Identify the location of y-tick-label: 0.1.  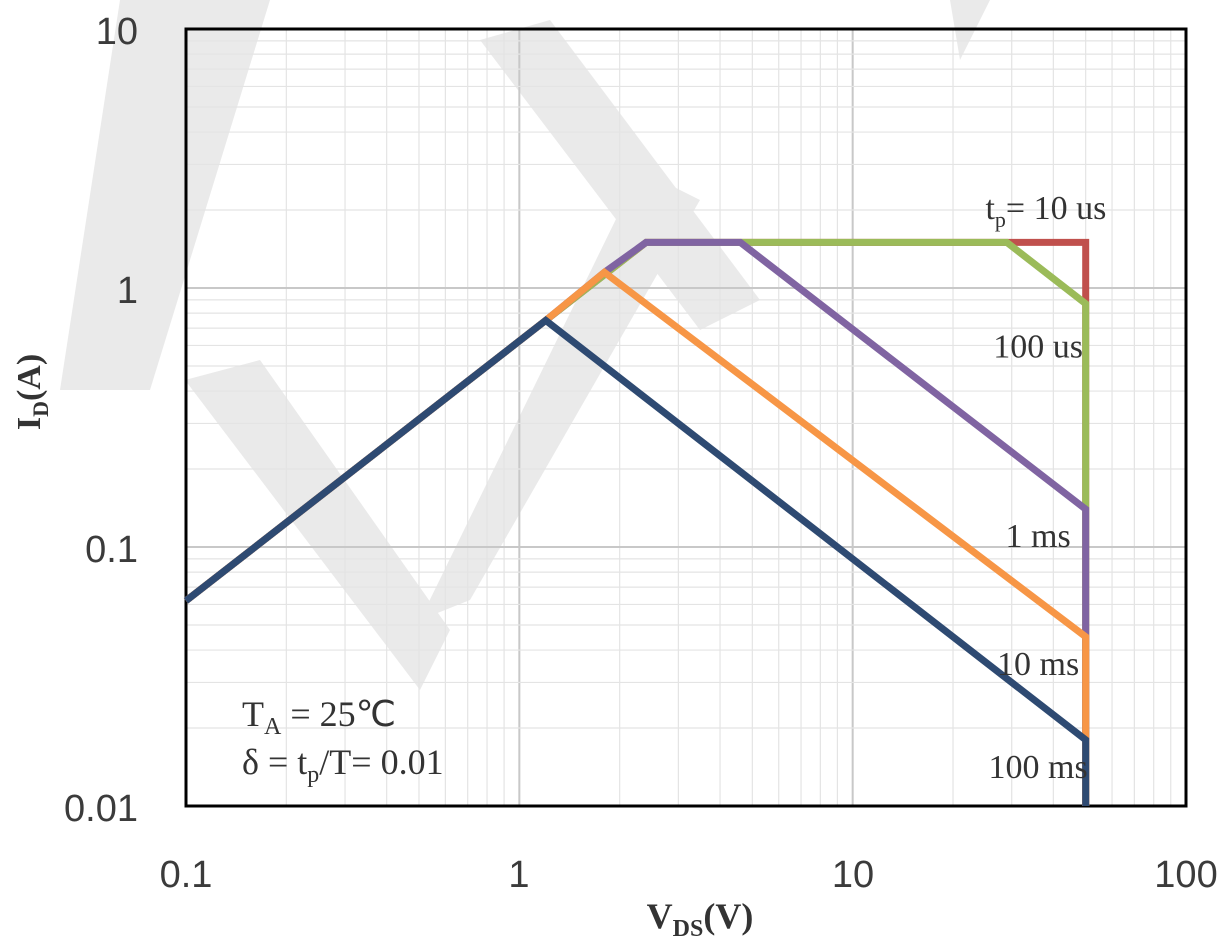
(111, 550).